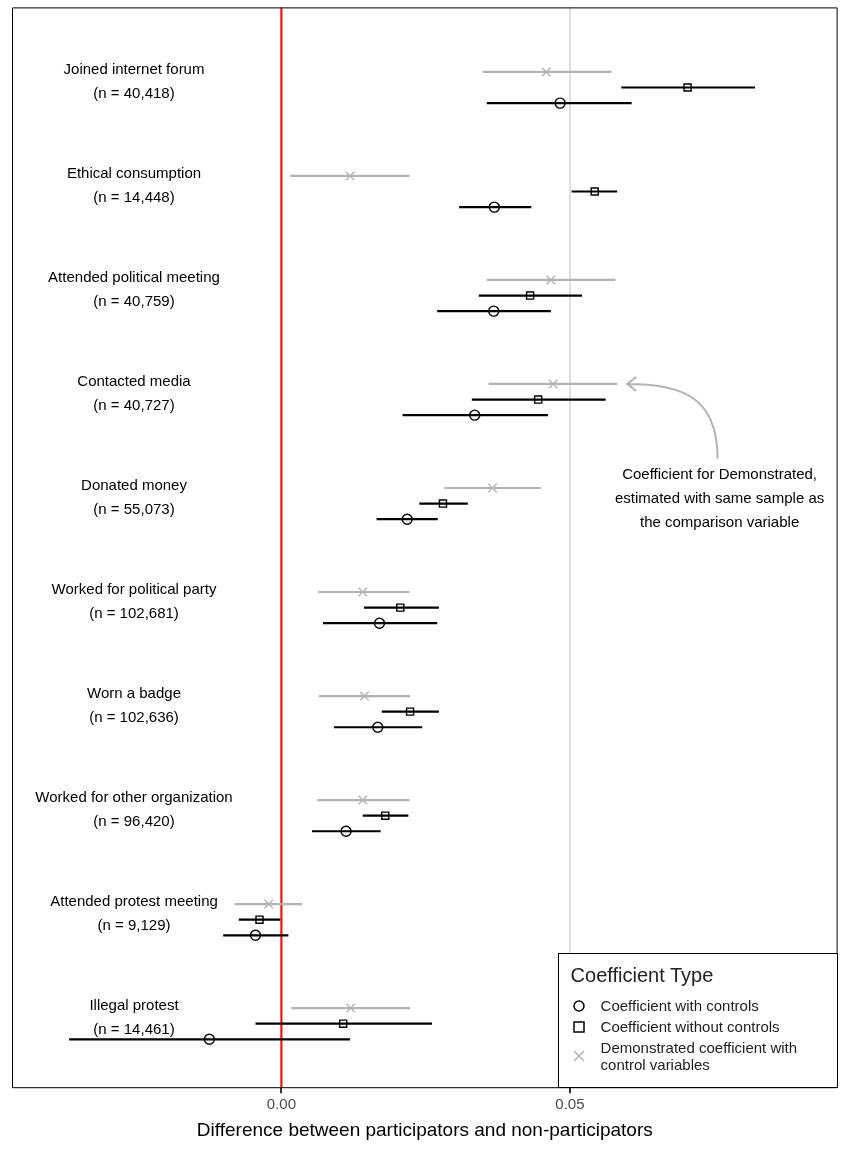  I want to click on annotation: Coefficient for Demonstrated, estimated with same sample as the comparison variable, so click(719, 497).